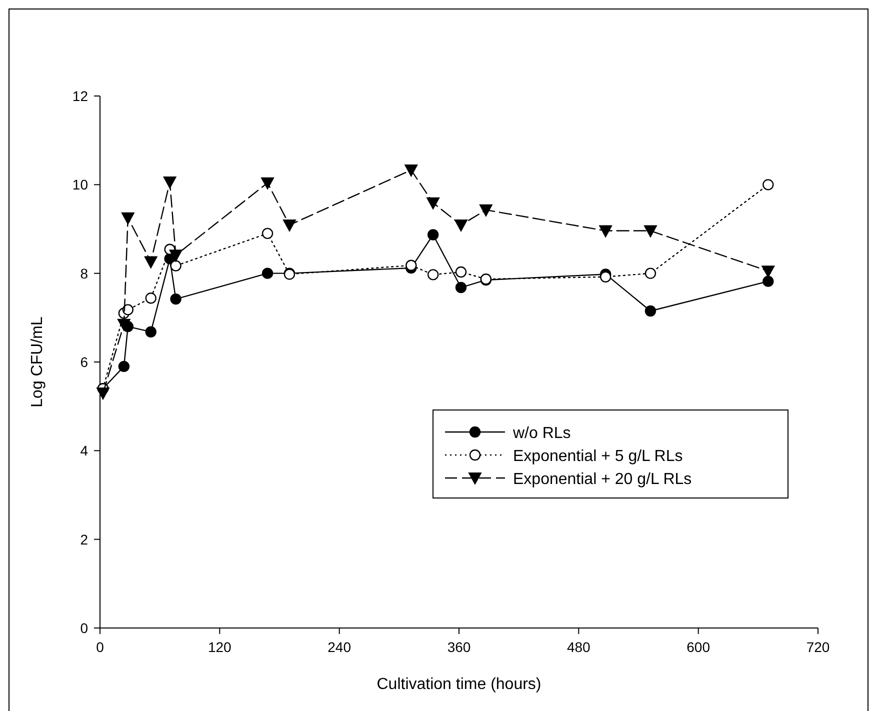 The height and width of the screenshot is (711, 877). I want to click on x-tick-label: 600, so click(698, 647).